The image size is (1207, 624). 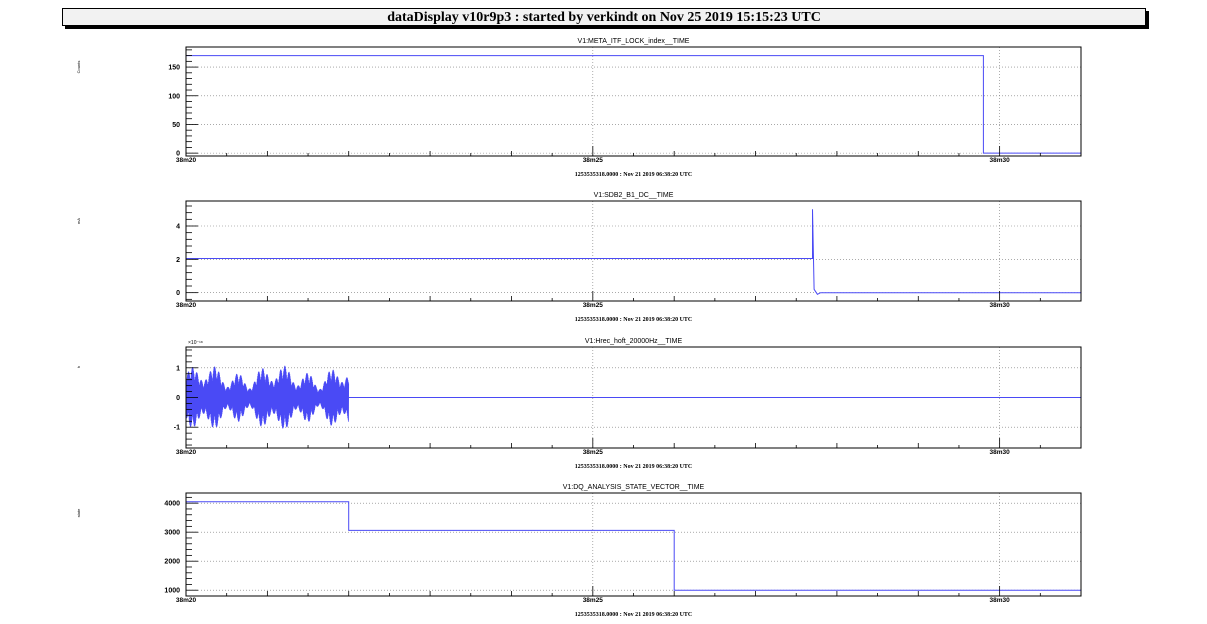 I want to click on y-axis-label: h, so click(x=78, y=367).